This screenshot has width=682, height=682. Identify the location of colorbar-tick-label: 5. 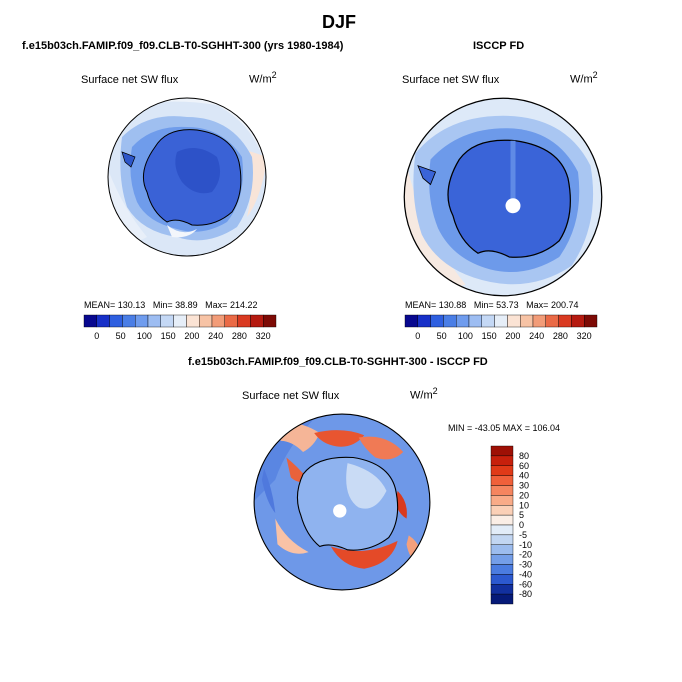
(521, 515).